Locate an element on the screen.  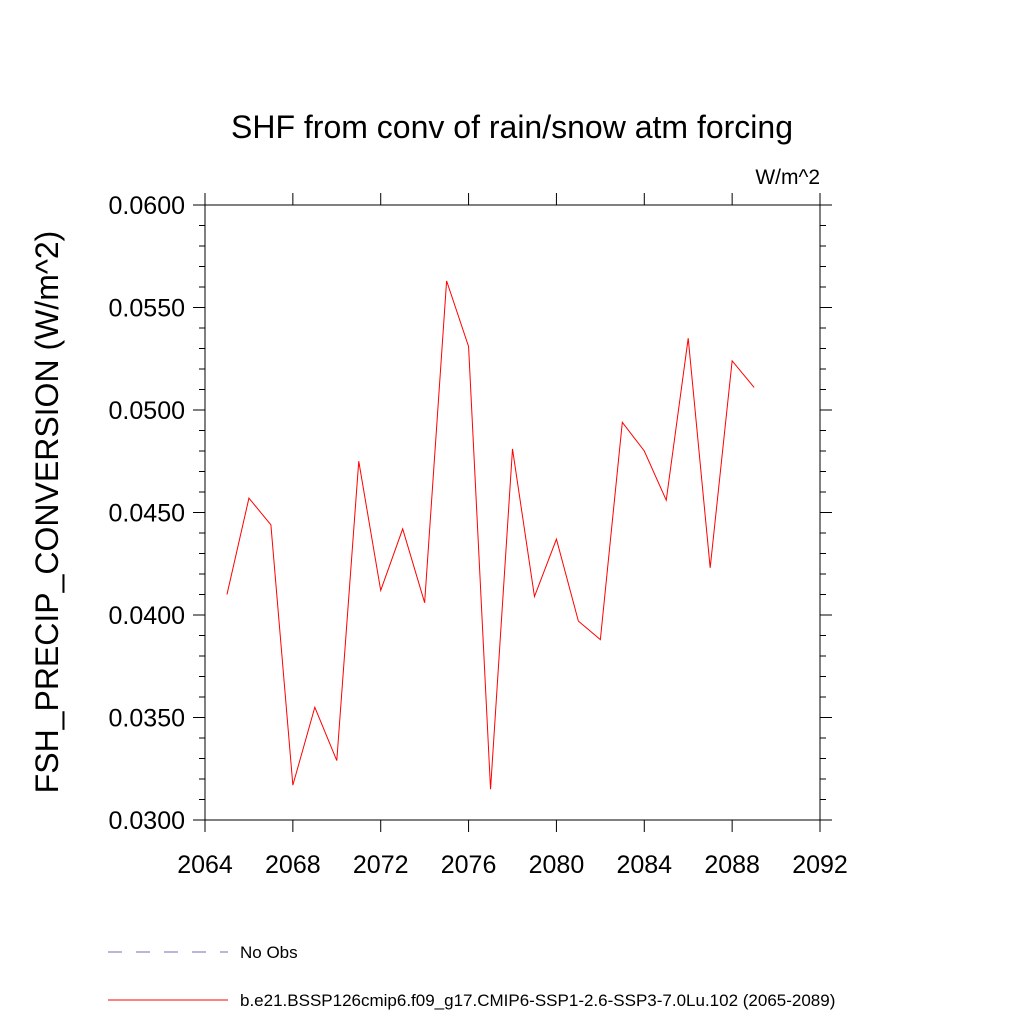
x-tick-label: 2080 is located at coordinates (557, 865).